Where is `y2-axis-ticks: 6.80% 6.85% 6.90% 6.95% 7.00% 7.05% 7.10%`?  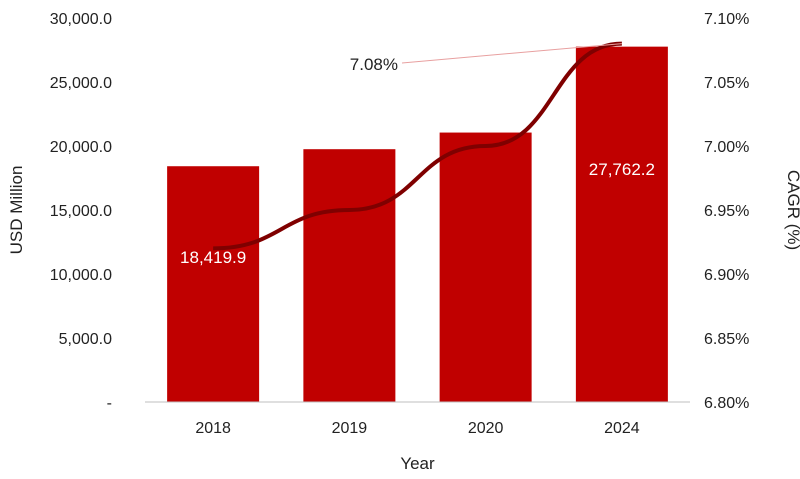 y2-axis-ticks: 6.80% 6.85% 6.90% 6.95% 7.00% 7.05% 7.10% is located at coordinates (726, 211).